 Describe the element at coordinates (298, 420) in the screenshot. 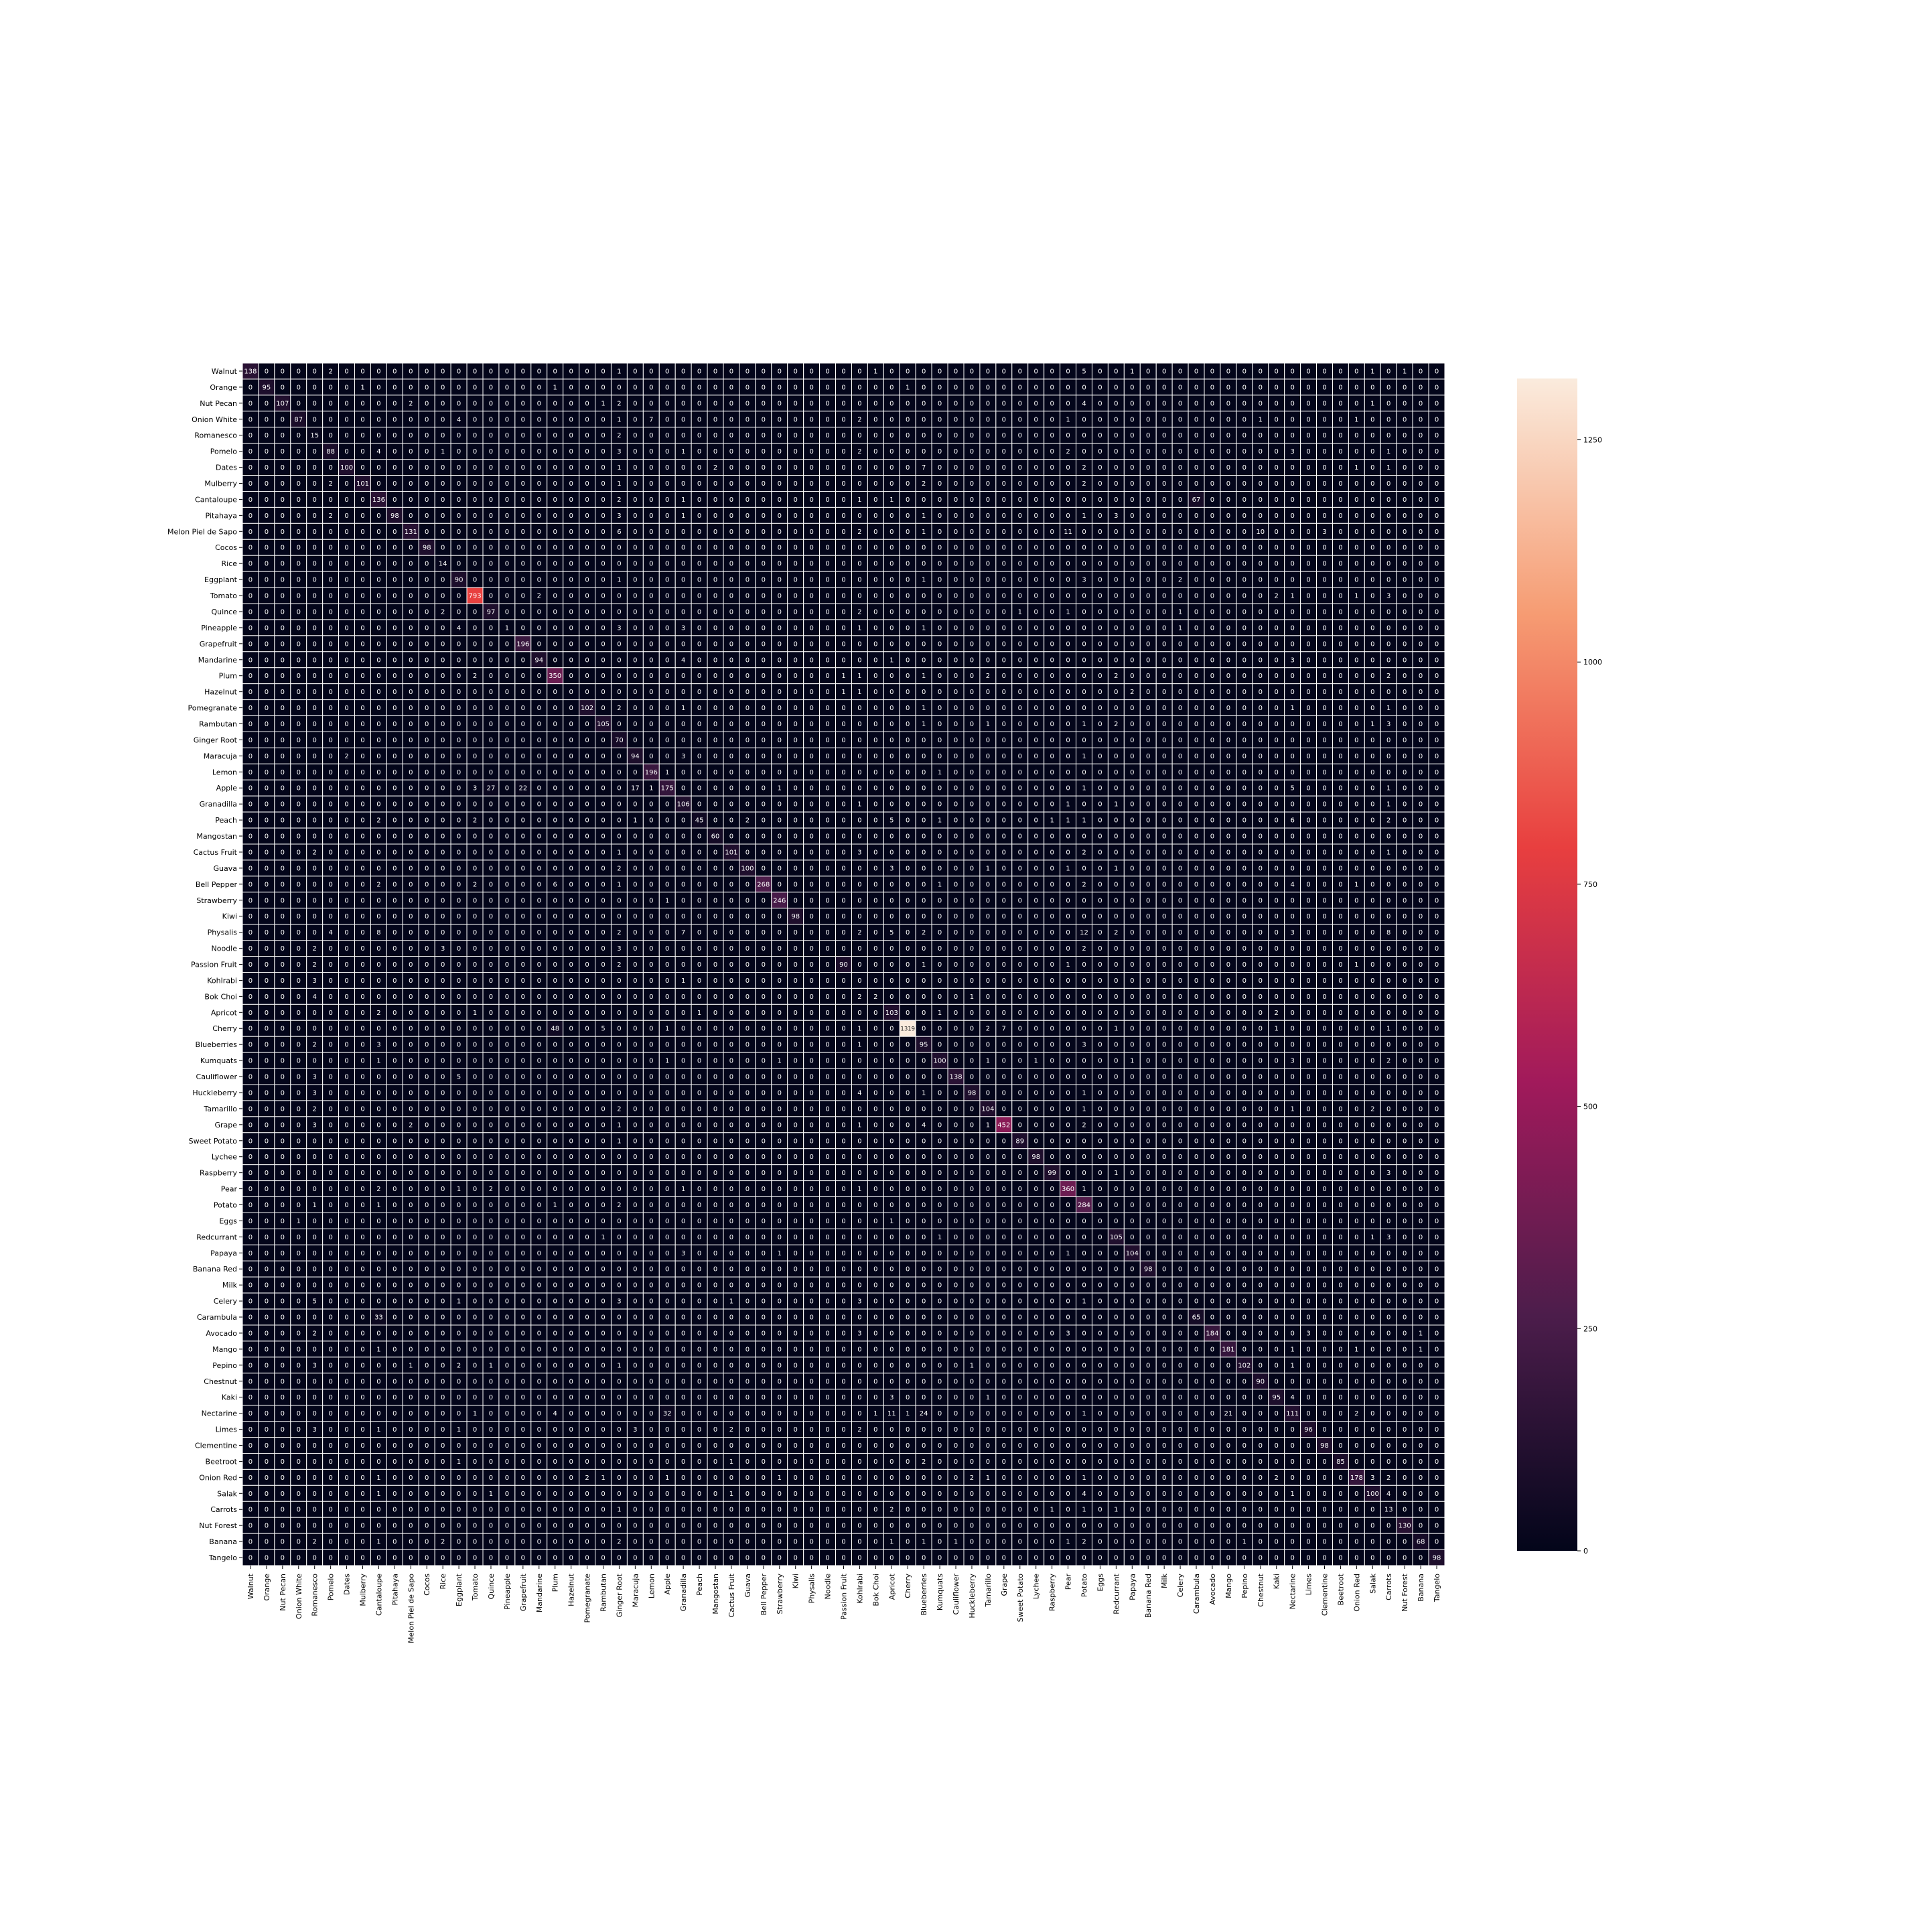

I see `cell-value-label: 87` at that location.